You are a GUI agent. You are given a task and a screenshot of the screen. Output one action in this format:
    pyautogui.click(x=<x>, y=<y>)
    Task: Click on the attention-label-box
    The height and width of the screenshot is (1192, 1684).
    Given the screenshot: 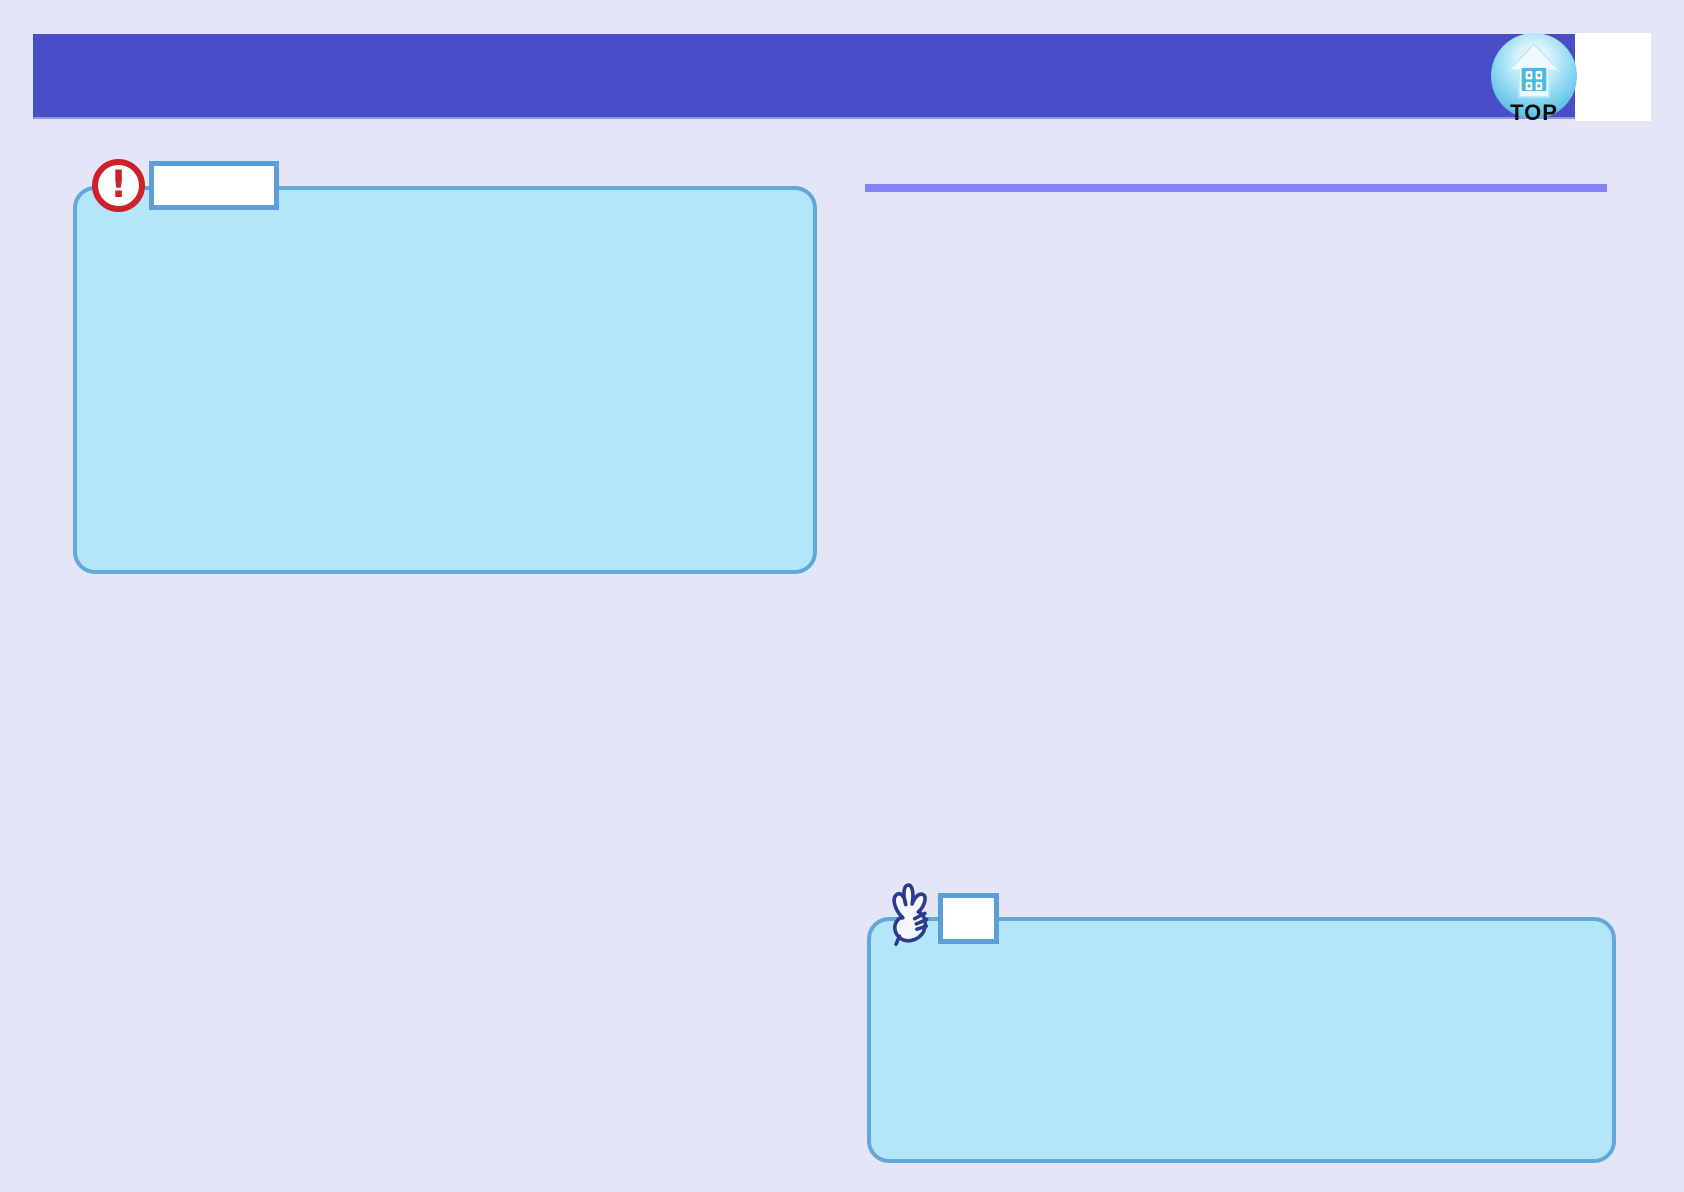 What is the action you would take?
    pyautogui.click(x=214, y=185)
    